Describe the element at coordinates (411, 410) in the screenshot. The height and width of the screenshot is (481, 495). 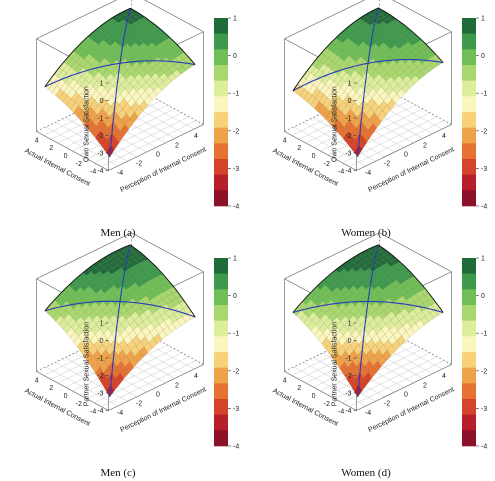
I see `x-axis-title: Perception of Internal Consent` at that location.